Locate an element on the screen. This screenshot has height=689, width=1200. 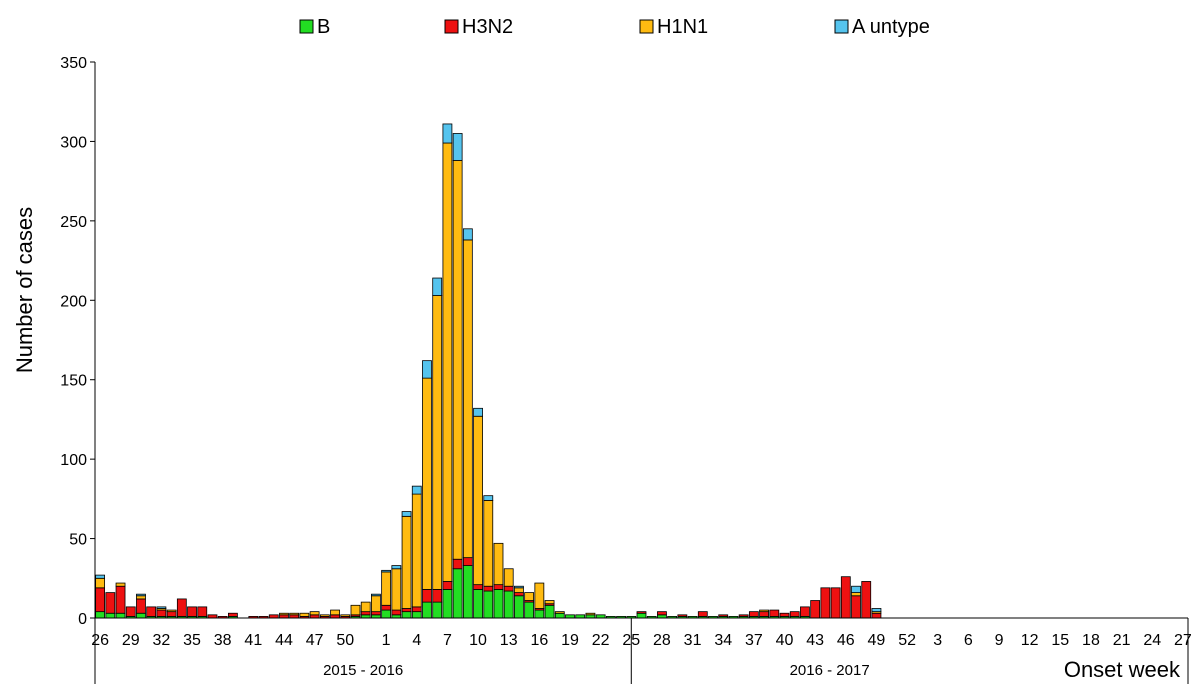
y-tick-label: 0 is located at coordinates (82, 619).